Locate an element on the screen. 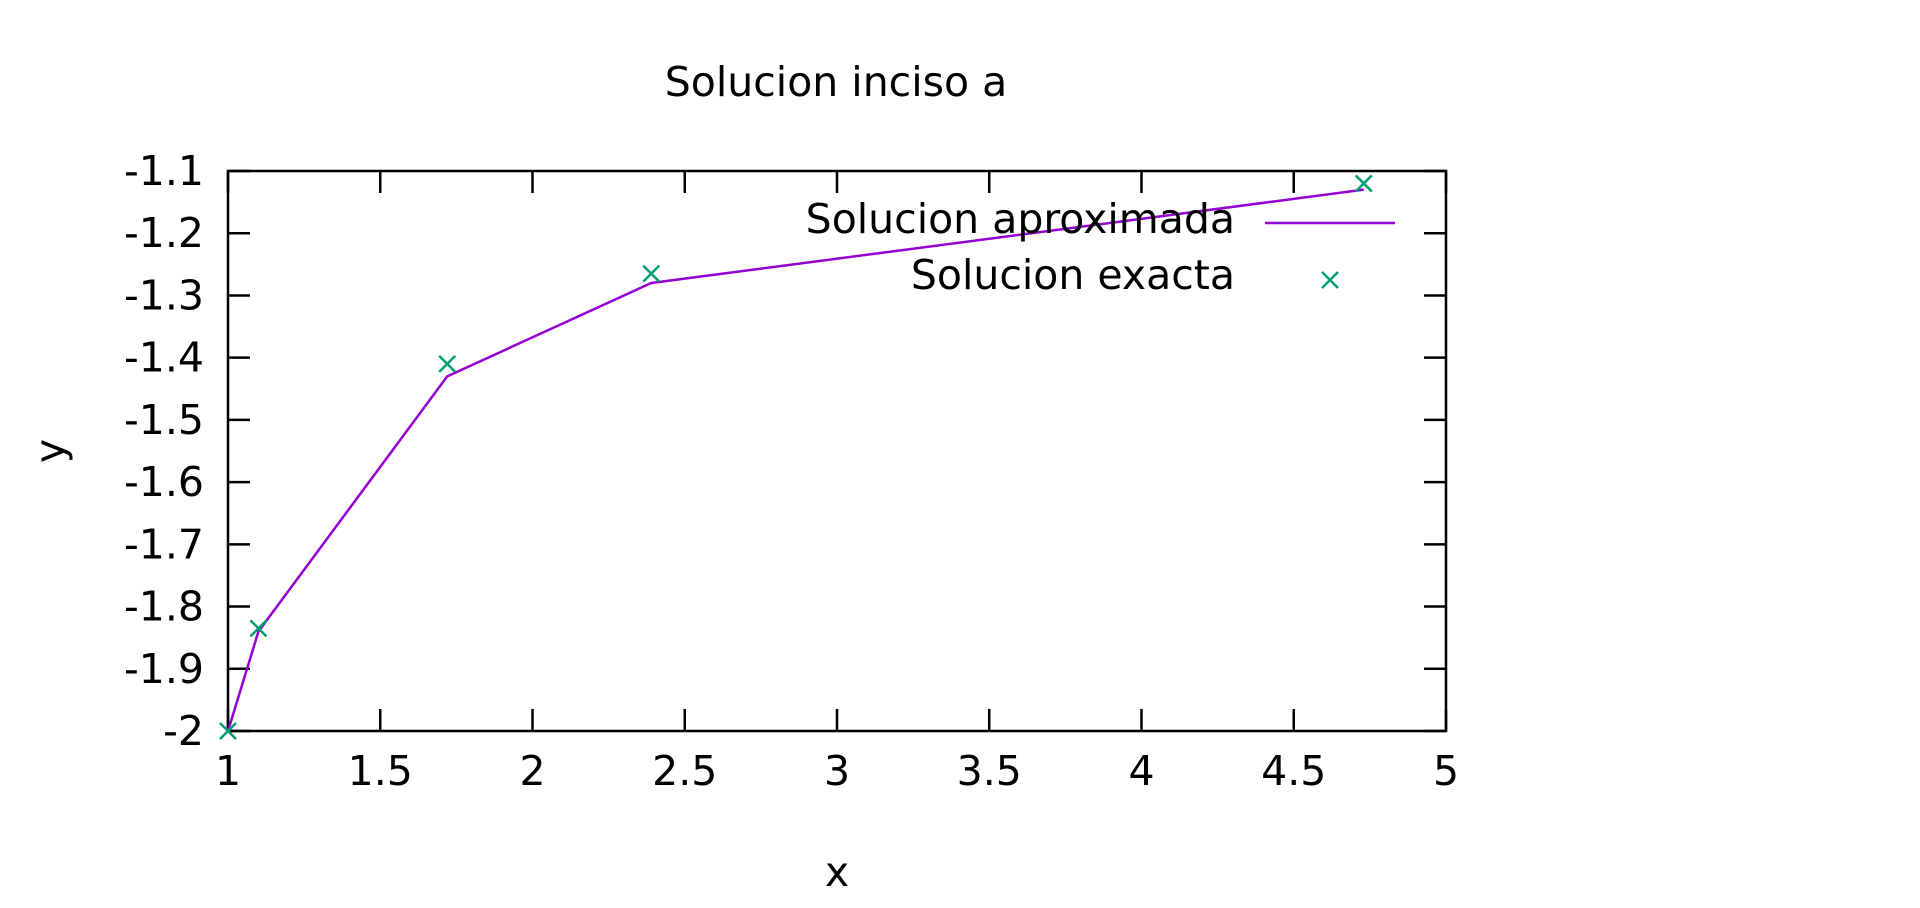  legend-label-solucion-exacta: Solucion exacta is located at coordinates (1073, 275).